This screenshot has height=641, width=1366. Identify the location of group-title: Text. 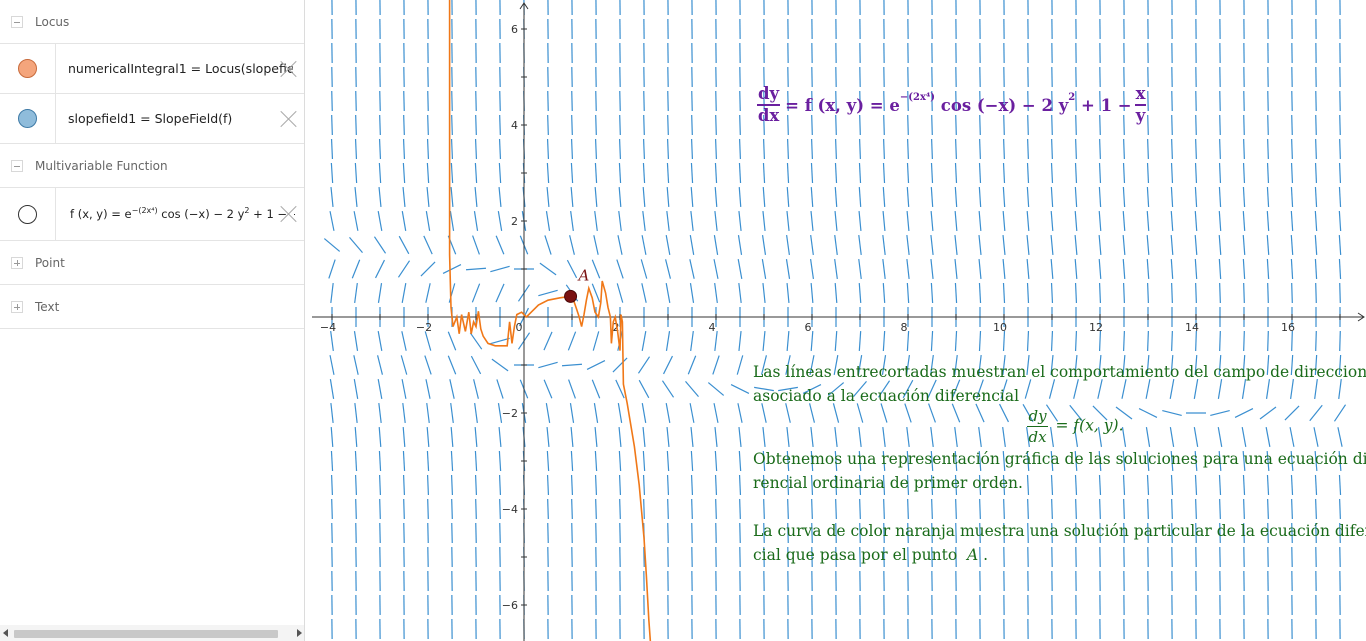
(47, 306).